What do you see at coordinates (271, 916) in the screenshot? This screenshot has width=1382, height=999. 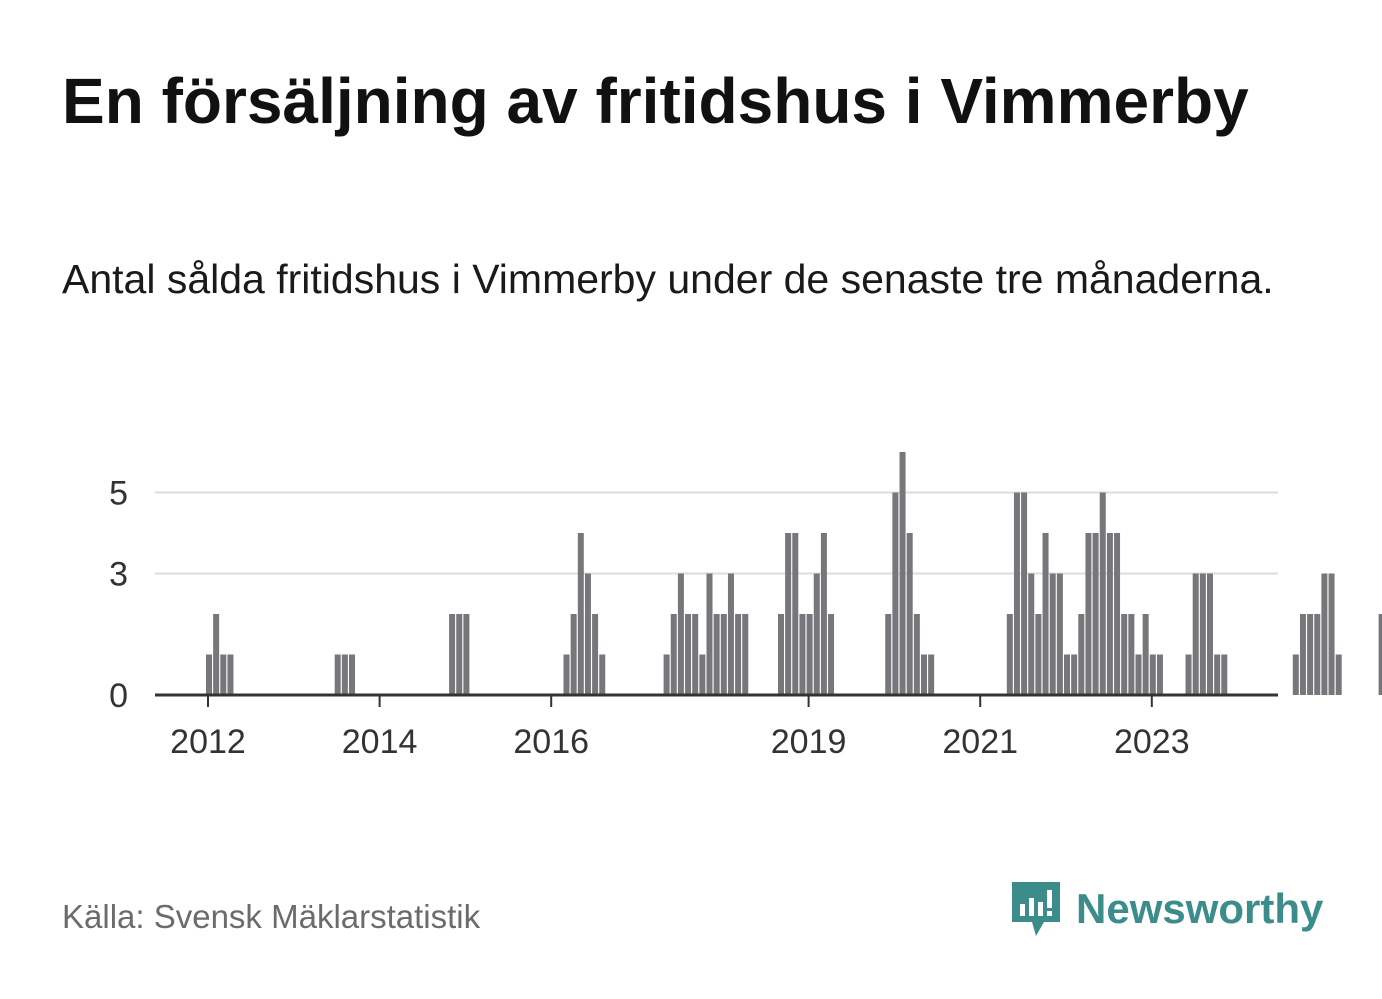 I see `source-note: Källa: Svensk Mäklarstatistik` at bounding box center [271, 916].